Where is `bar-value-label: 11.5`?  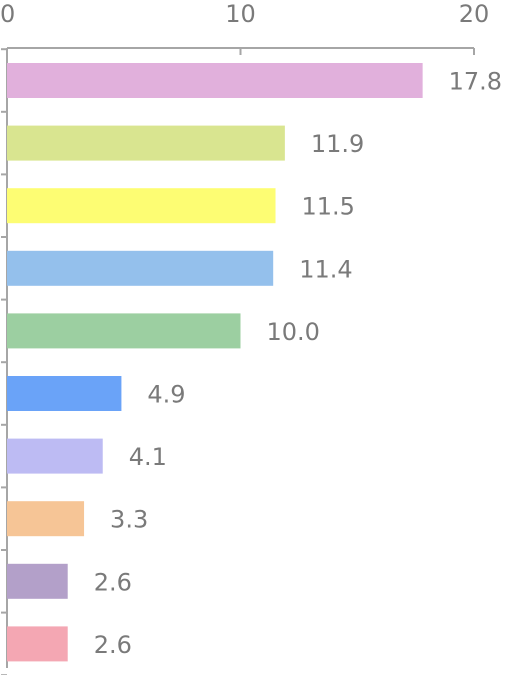 bar-value-label: 11.5 is located at coordinates (328, 207).